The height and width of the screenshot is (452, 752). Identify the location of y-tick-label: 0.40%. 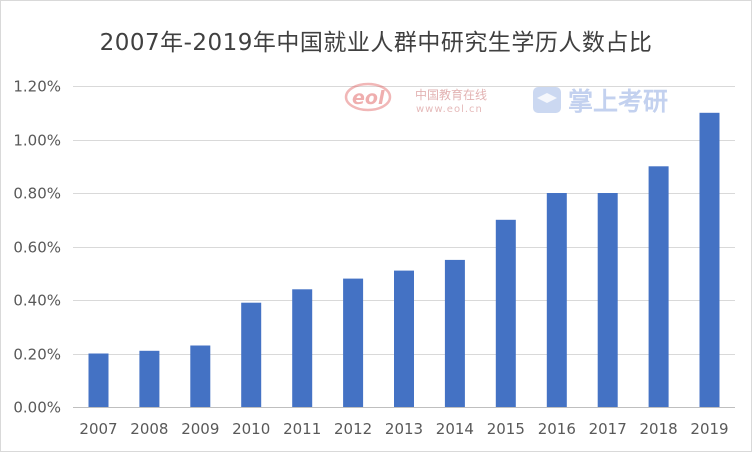
(37, 301).